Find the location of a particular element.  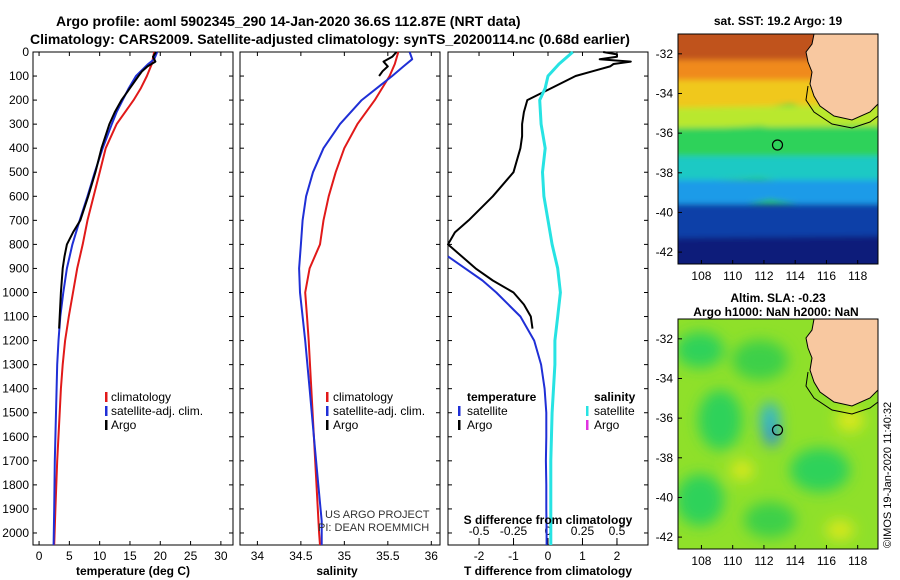

sla-blobs is located at coordinates (771, 436).